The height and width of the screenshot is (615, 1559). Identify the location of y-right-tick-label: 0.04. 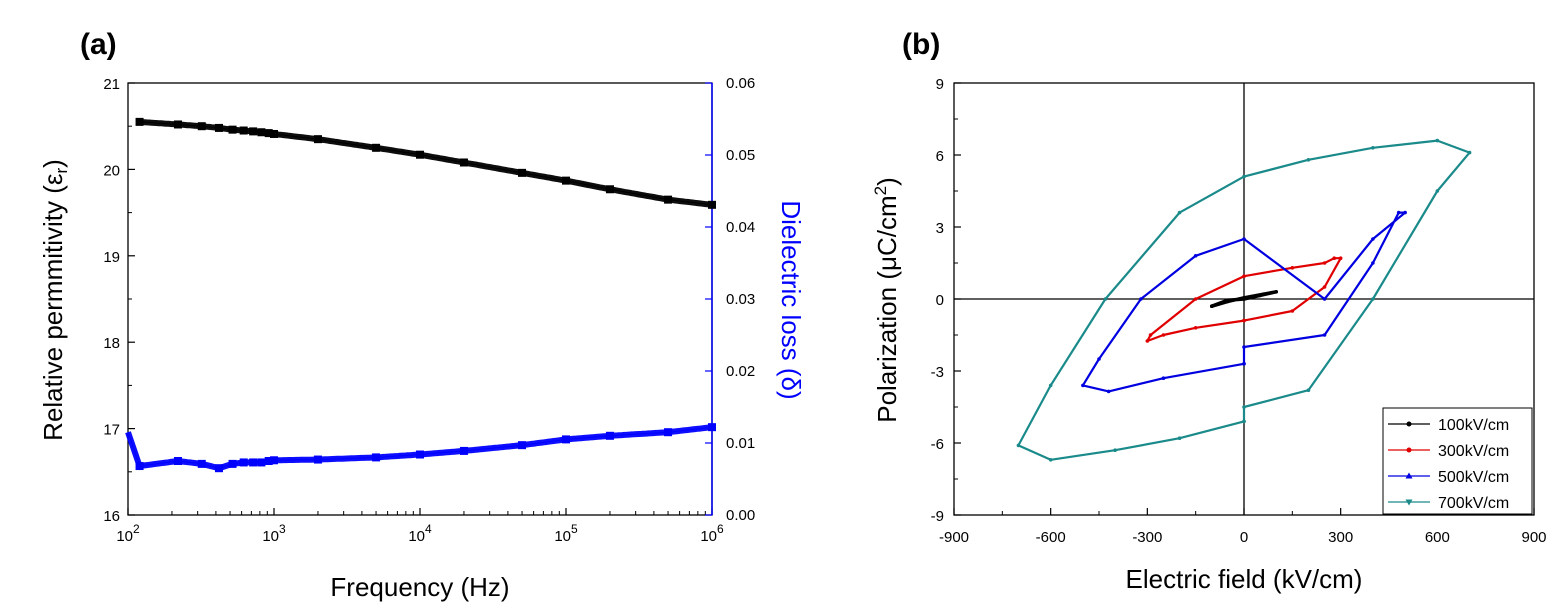
(740, 227).